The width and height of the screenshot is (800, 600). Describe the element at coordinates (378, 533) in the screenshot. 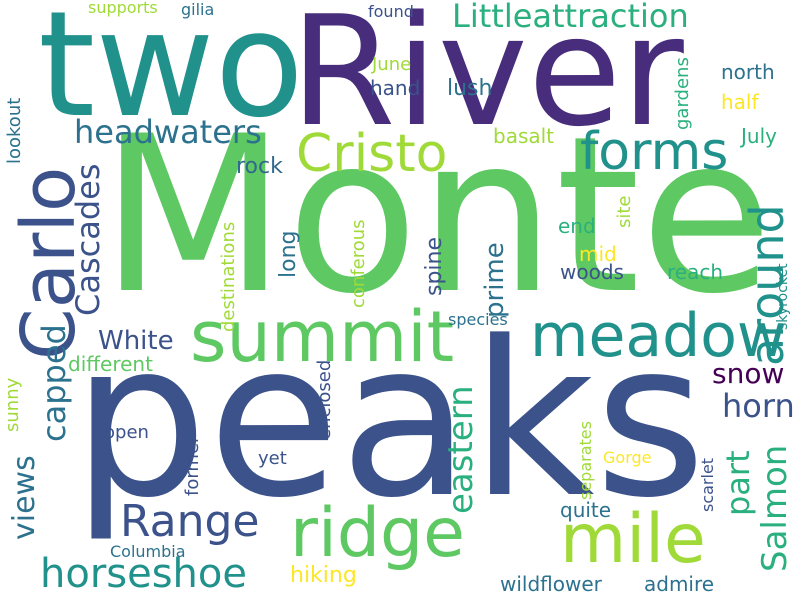

I see `word-ridge: ridge` at that location.